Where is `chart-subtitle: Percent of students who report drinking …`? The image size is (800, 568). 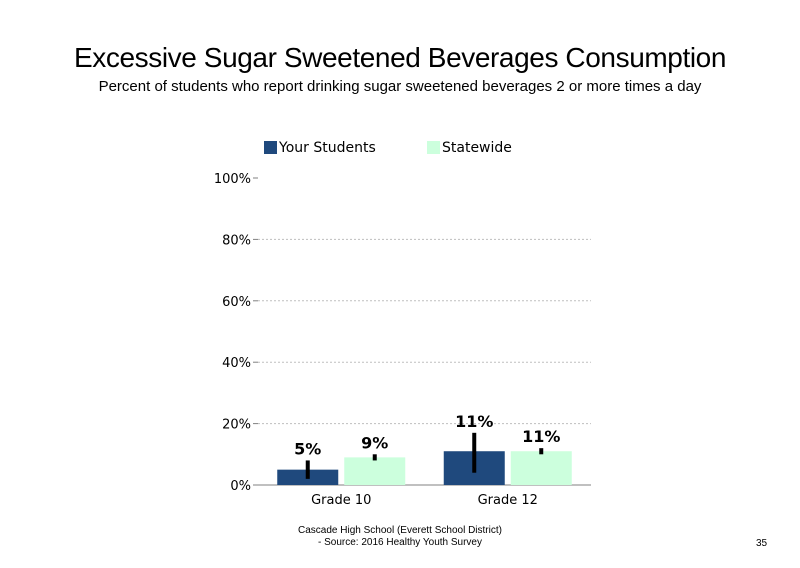
chart-subtitle: Percent of students who report drinking … is located at coordinates (400, 86).